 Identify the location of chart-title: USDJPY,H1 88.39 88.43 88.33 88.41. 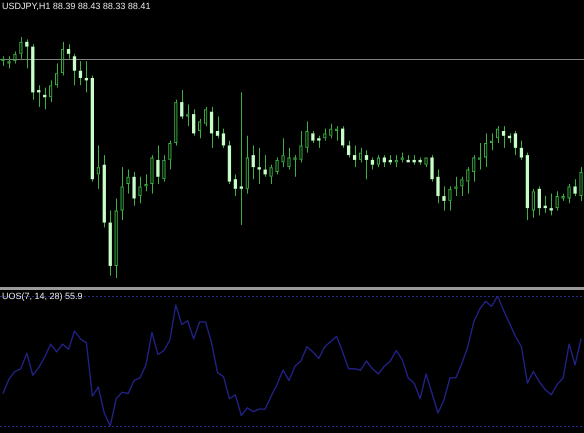
(76, 5).